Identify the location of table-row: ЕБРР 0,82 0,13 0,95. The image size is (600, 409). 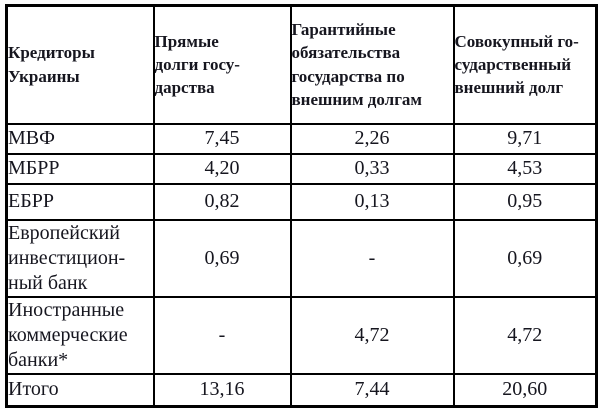
(301, 201).